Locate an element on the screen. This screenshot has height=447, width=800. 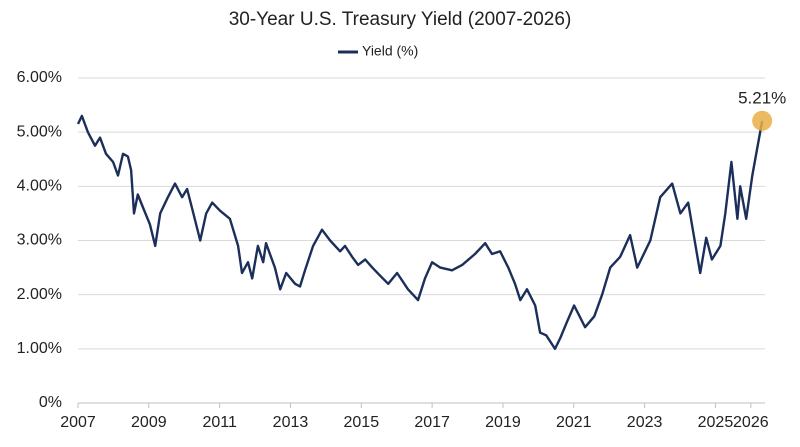
x-tick-label: 2007 is located at coordinates (78, 422).